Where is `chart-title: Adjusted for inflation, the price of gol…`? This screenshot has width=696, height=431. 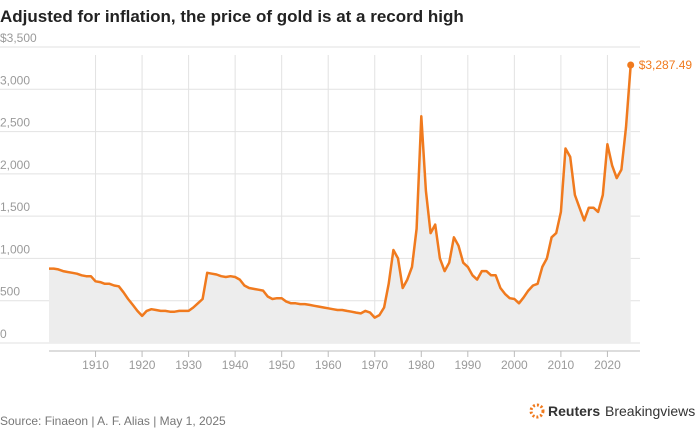 chart-title: Adjusted for inflation, the price of gol… is located at coordinates (232, 16).